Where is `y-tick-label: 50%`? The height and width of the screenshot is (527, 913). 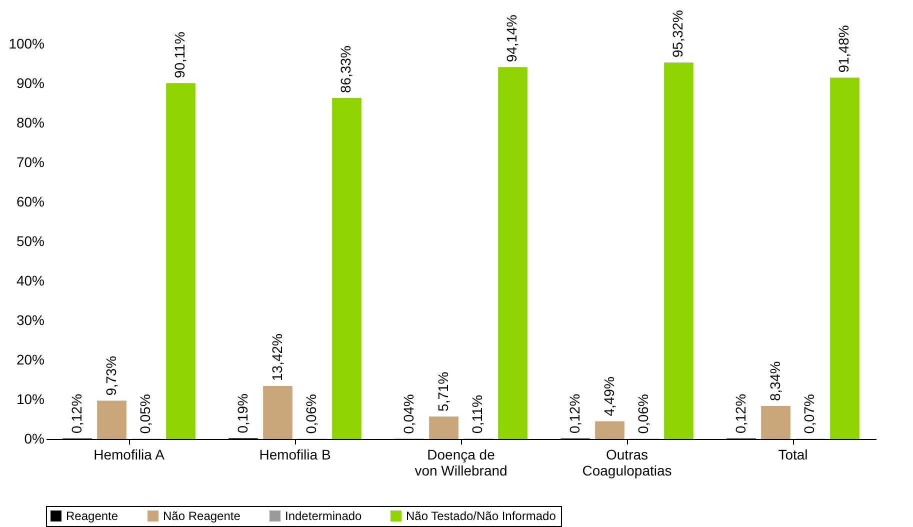 y-tick-label: 50% is located at coordinates (30, 241).